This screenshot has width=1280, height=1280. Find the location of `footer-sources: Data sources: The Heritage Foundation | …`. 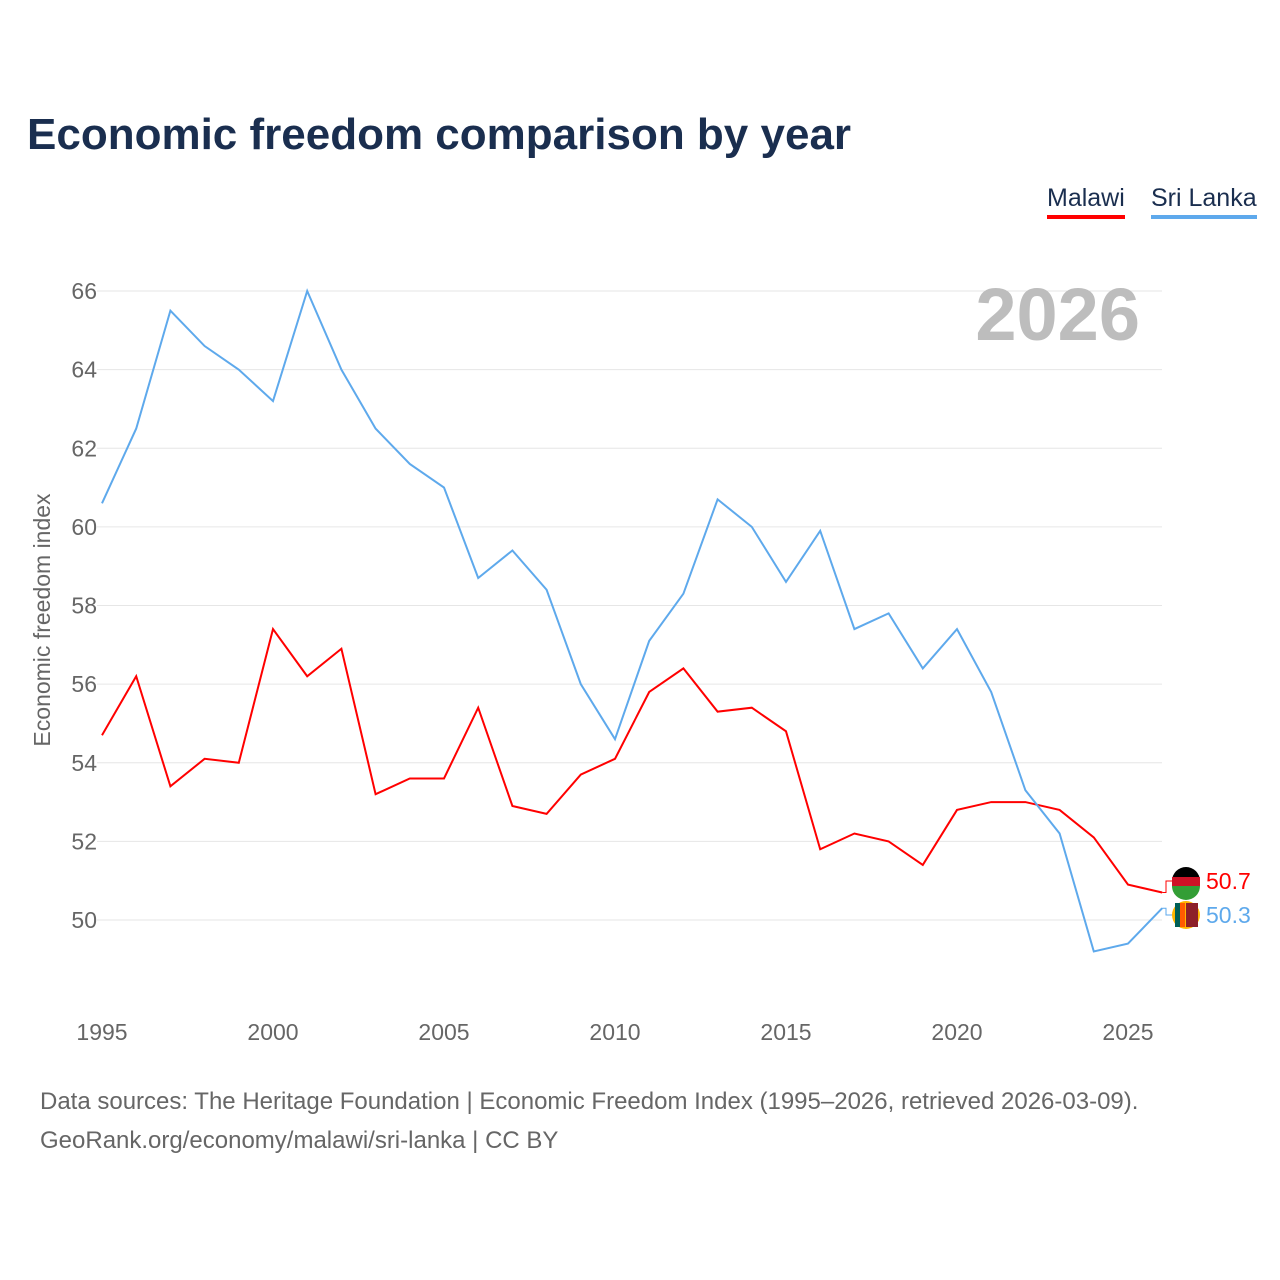

footer-sources: Data sources: The Heritage Foundation | … is located at coordinates (589, 1101).